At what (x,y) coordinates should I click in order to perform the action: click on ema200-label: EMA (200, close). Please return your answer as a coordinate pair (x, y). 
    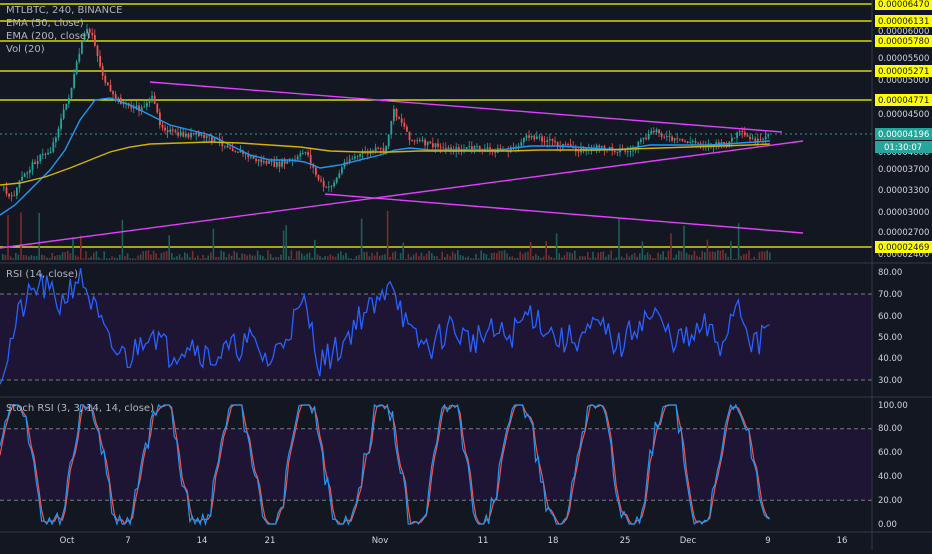
    Looking at the image, I should click on (48, 36).